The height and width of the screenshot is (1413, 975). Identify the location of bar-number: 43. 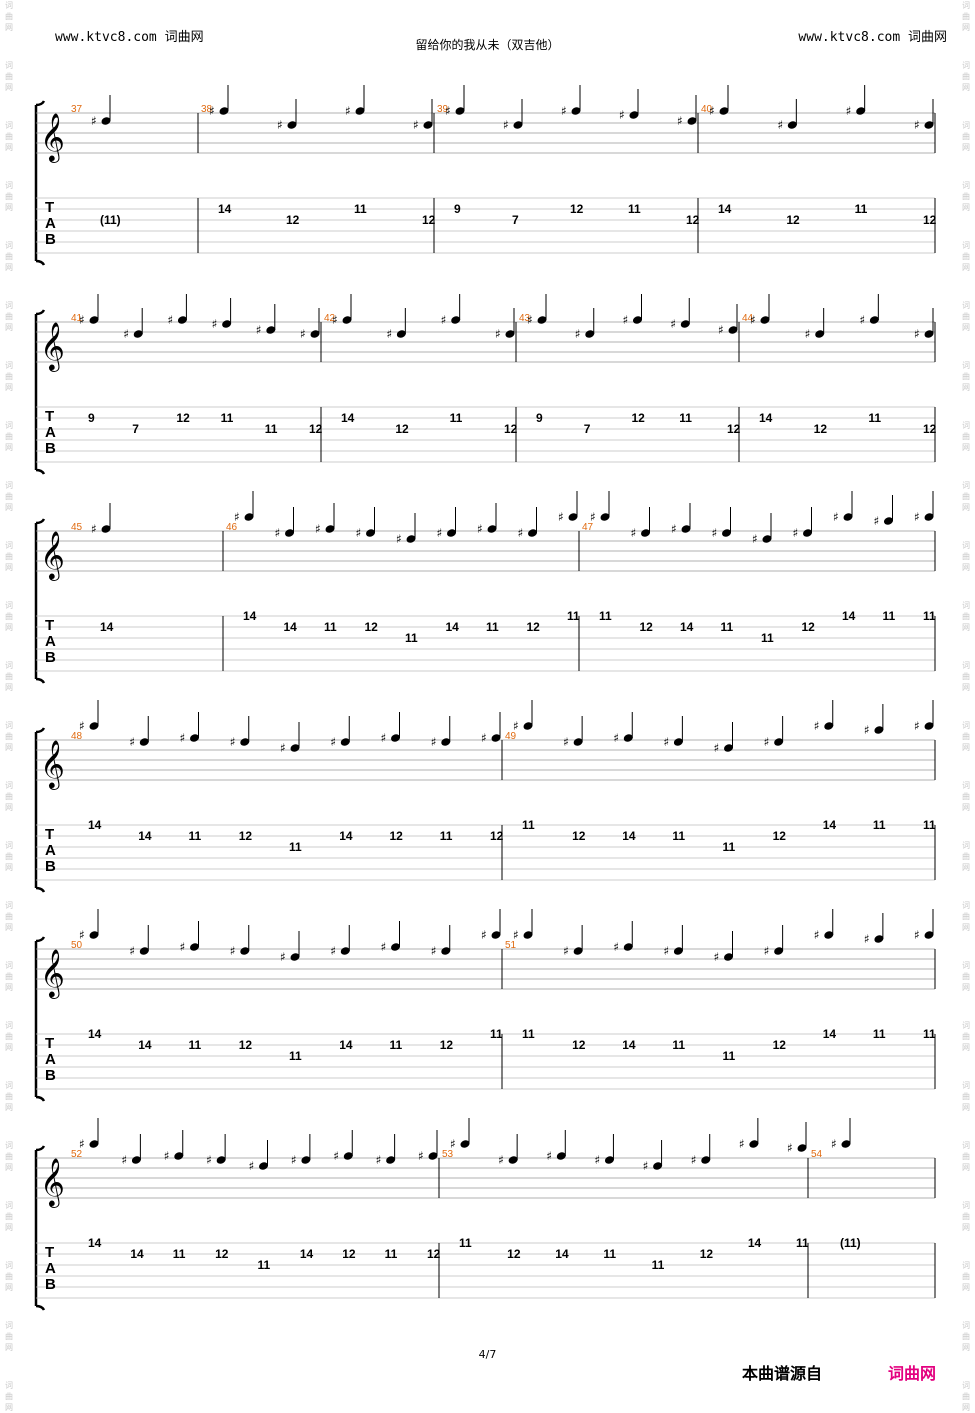
(525, 318).